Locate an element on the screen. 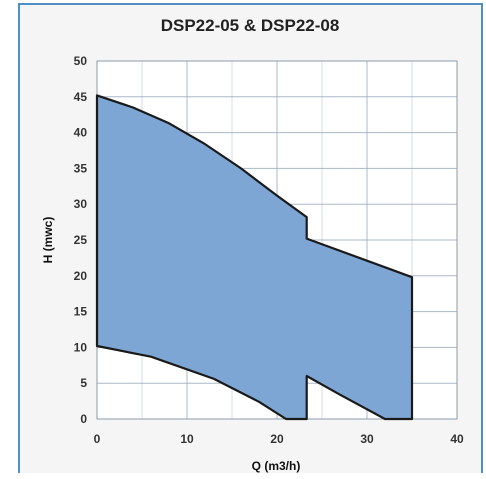  x-tick-label: 40 is located at coordinates (457, 439).